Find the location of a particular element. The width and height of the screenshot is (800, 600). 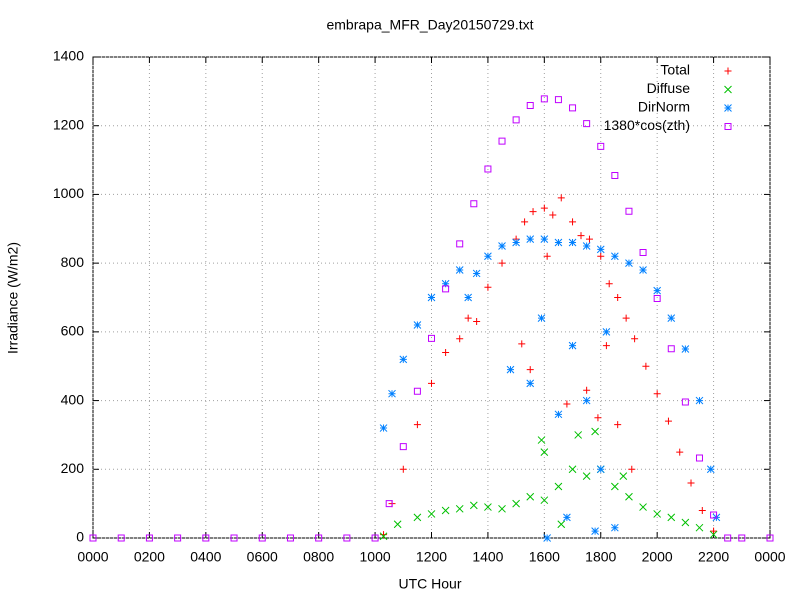

legend-label: 1380*cos(zth) is located at coordinates (647, 125).